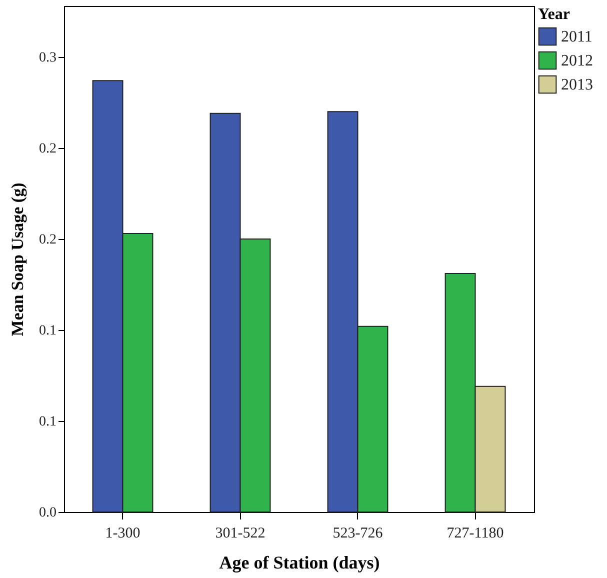 The width and height of the screenshot is (607, 578). Describe the element at coordinates (358, 534) in the screenshot. I see `x-tick-label: 523-726` at that location.